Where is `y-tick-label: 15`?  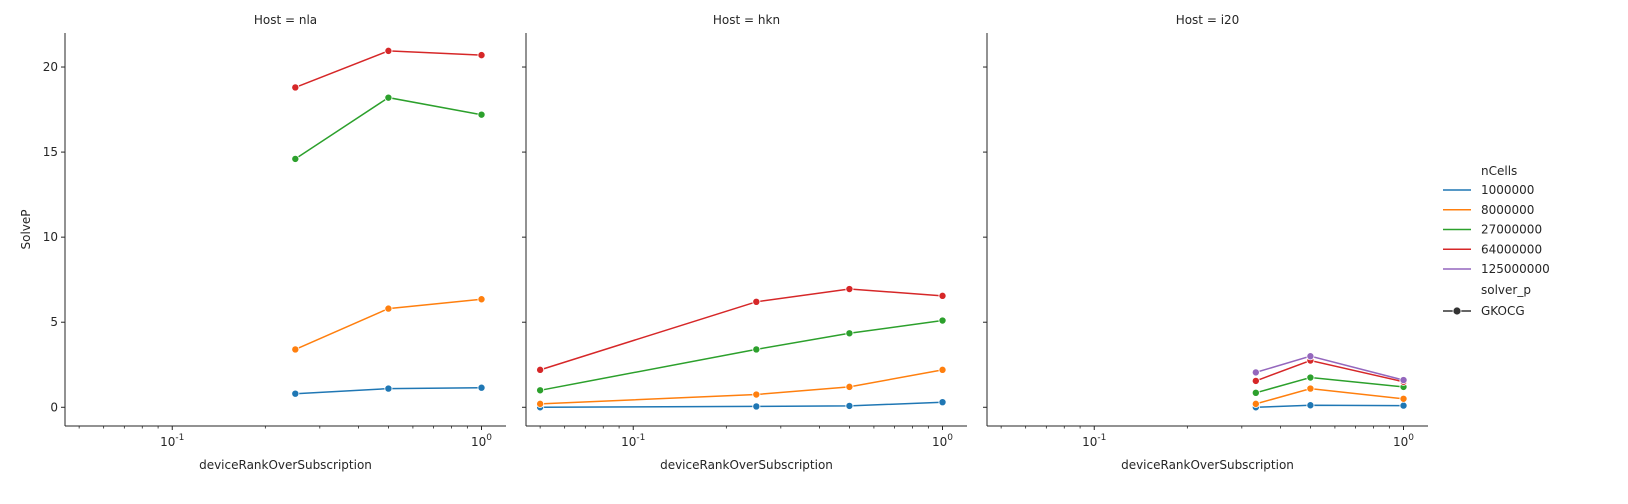
y-tick-label: 15 is located at coordinates (50, 152).